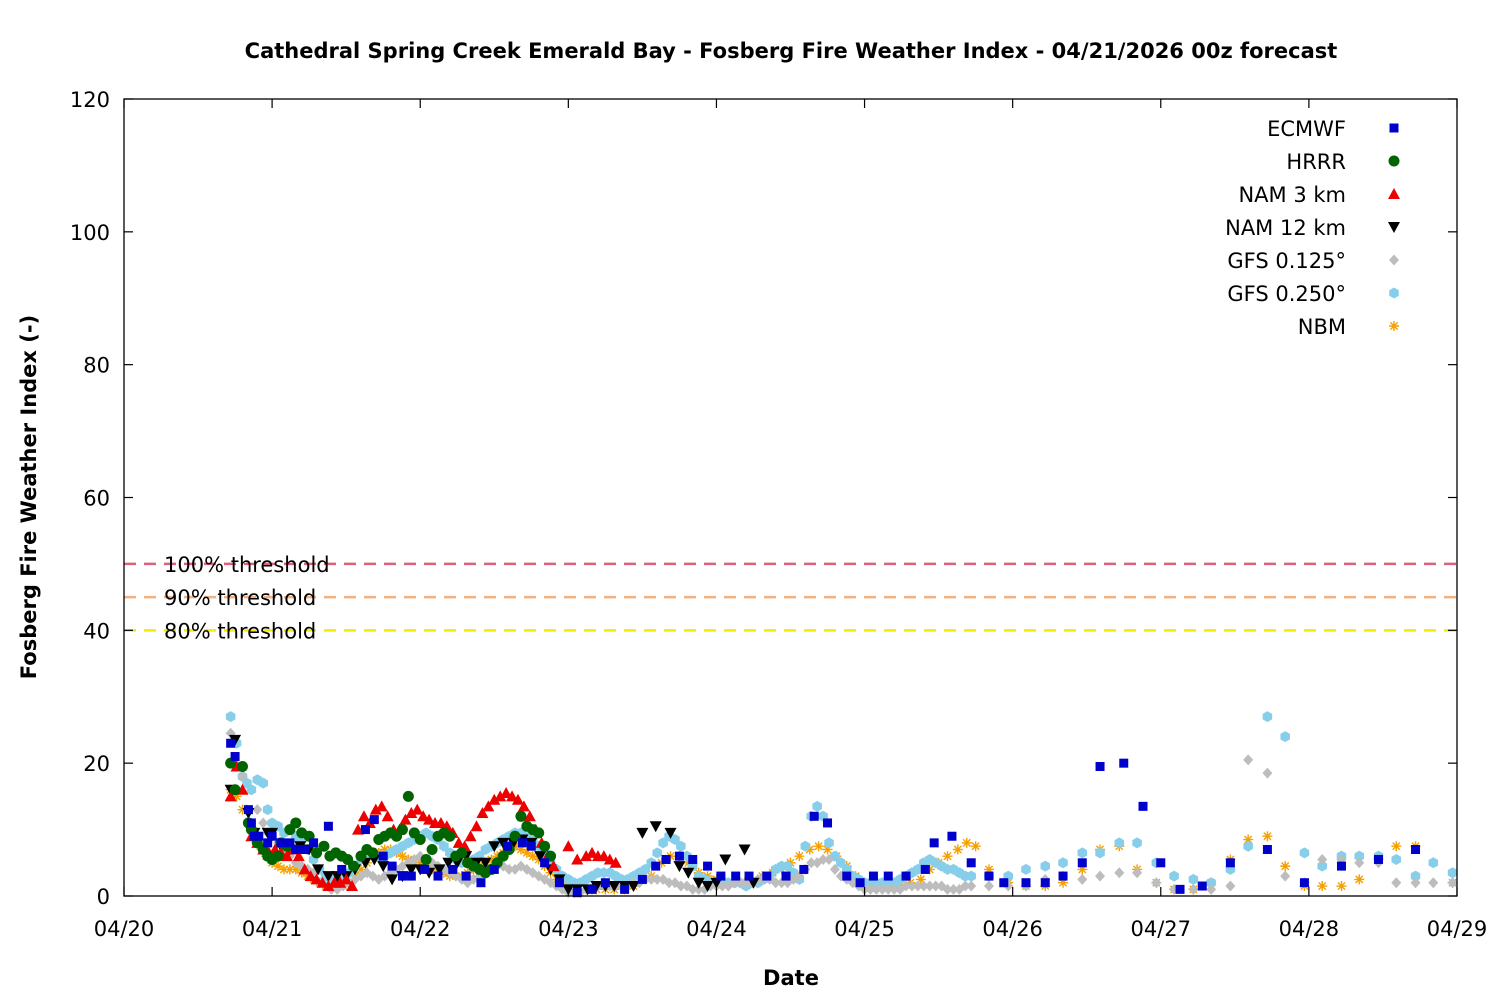  I want to click on legend-label: GFS 0.125°, so click(1286, 261).